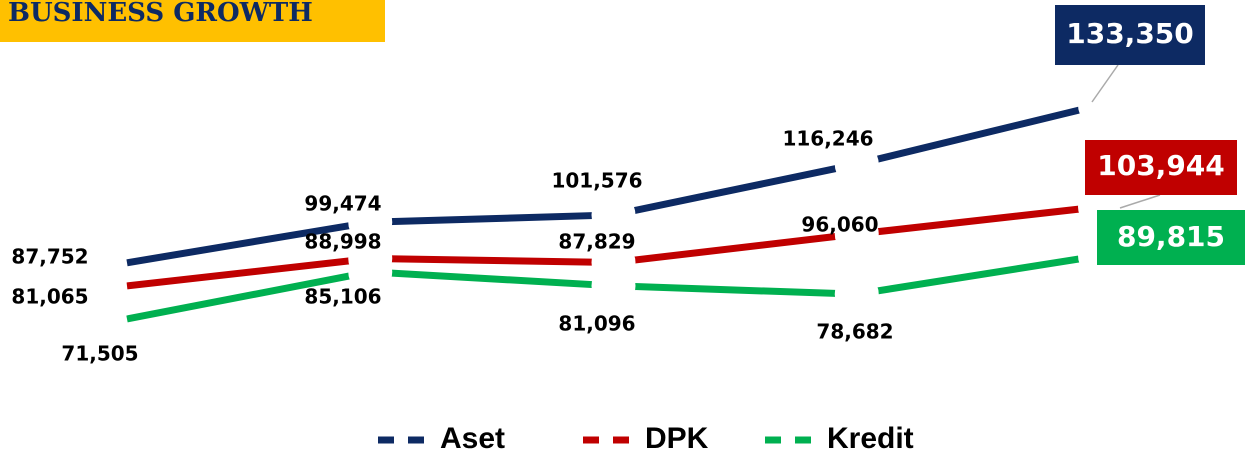 This screenshot has height=466, width=1255. What do you see at coordinates (677, 438) in the screenshot?
I see `legend-label: DPK` at bounding box center [677, 438].